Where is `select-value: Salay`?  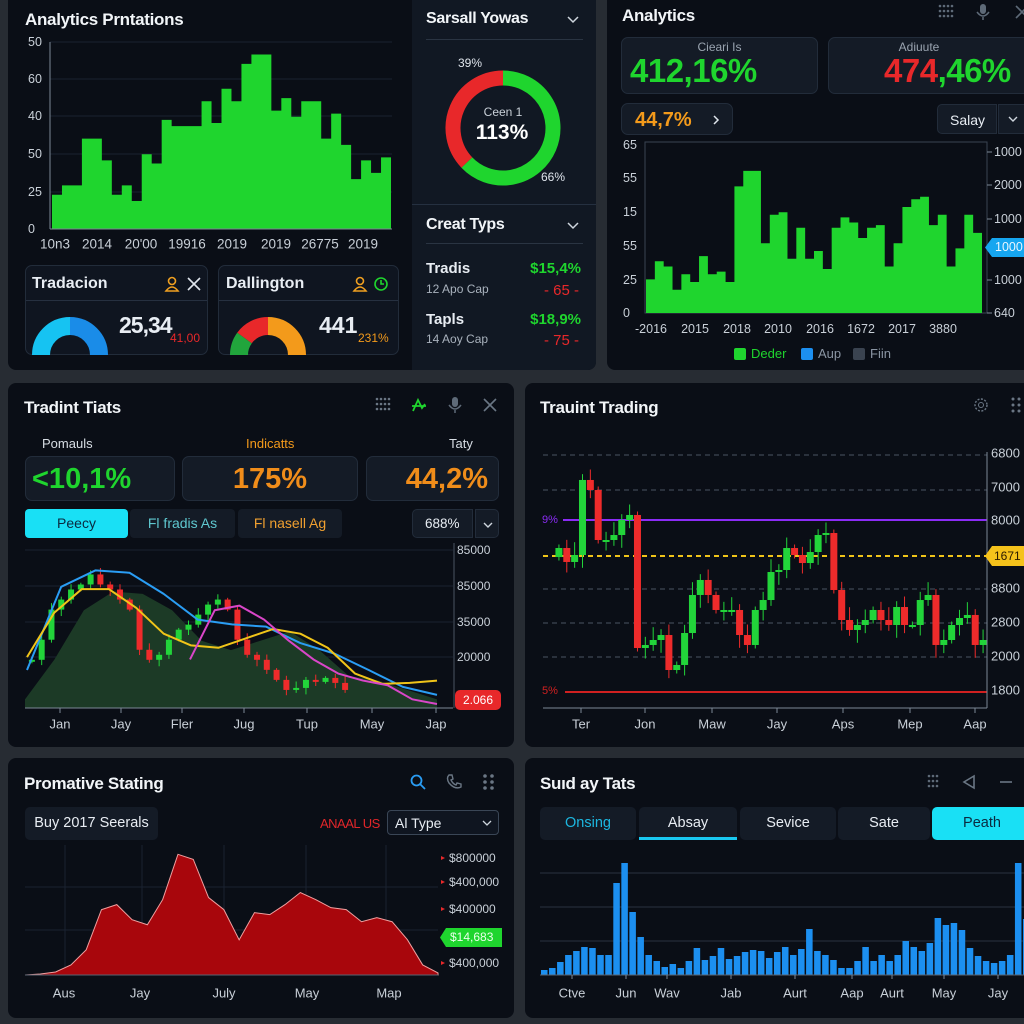
select-value: Salay is located at coordinates (968, 120).